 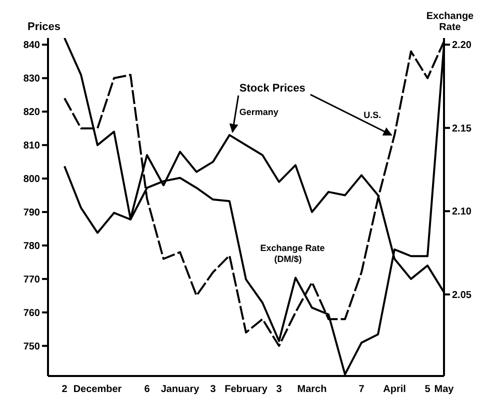 I want to click on y2-tick-label: 2.05, so click(x=462, y=295).